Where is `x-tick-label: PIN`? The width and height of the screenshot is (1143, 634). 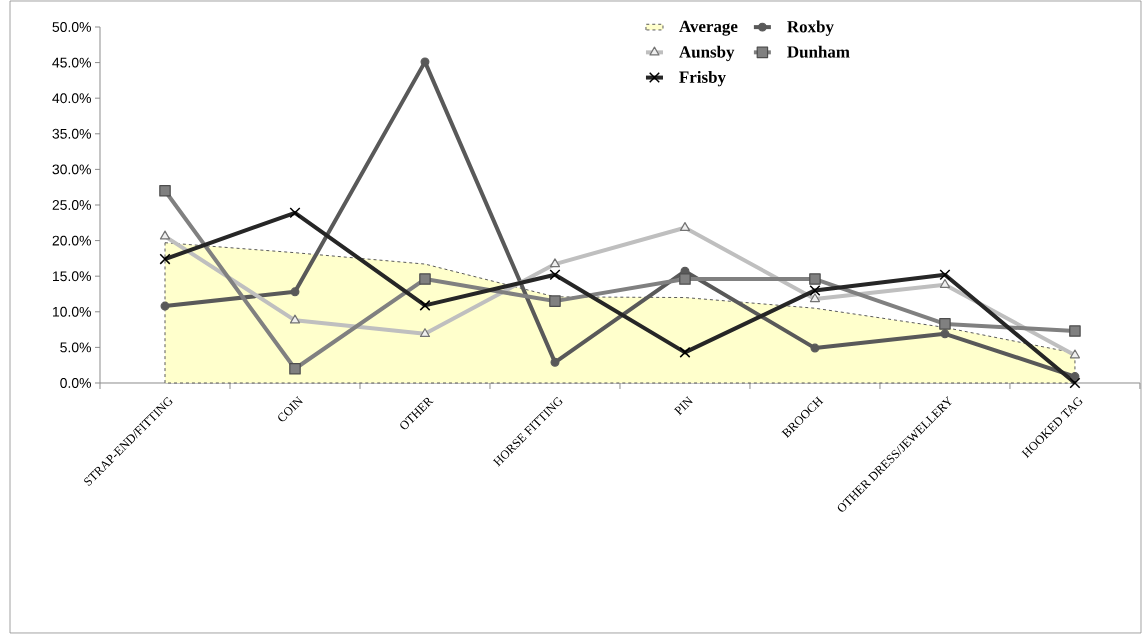
x-tick-label: PIN is located at coordinates (683, 406).